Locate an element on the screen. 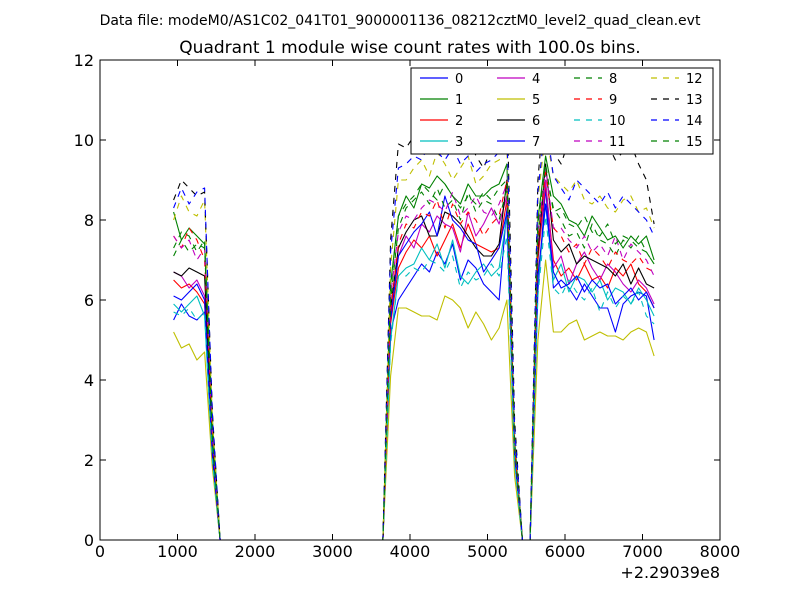 The height and width of the screenshot is (600, 800). y-tick-label: 12 is located at coordinates (84, 60).